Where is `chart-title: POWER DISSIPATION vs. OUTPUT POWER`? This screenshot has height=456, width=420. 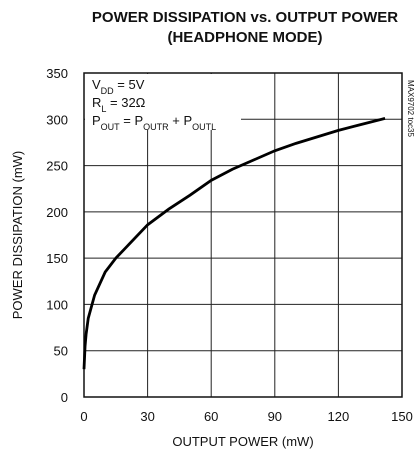 chart-title: POWER DISSIPATION vs. OUTPUT POWER is located at coordinates (245, 17).